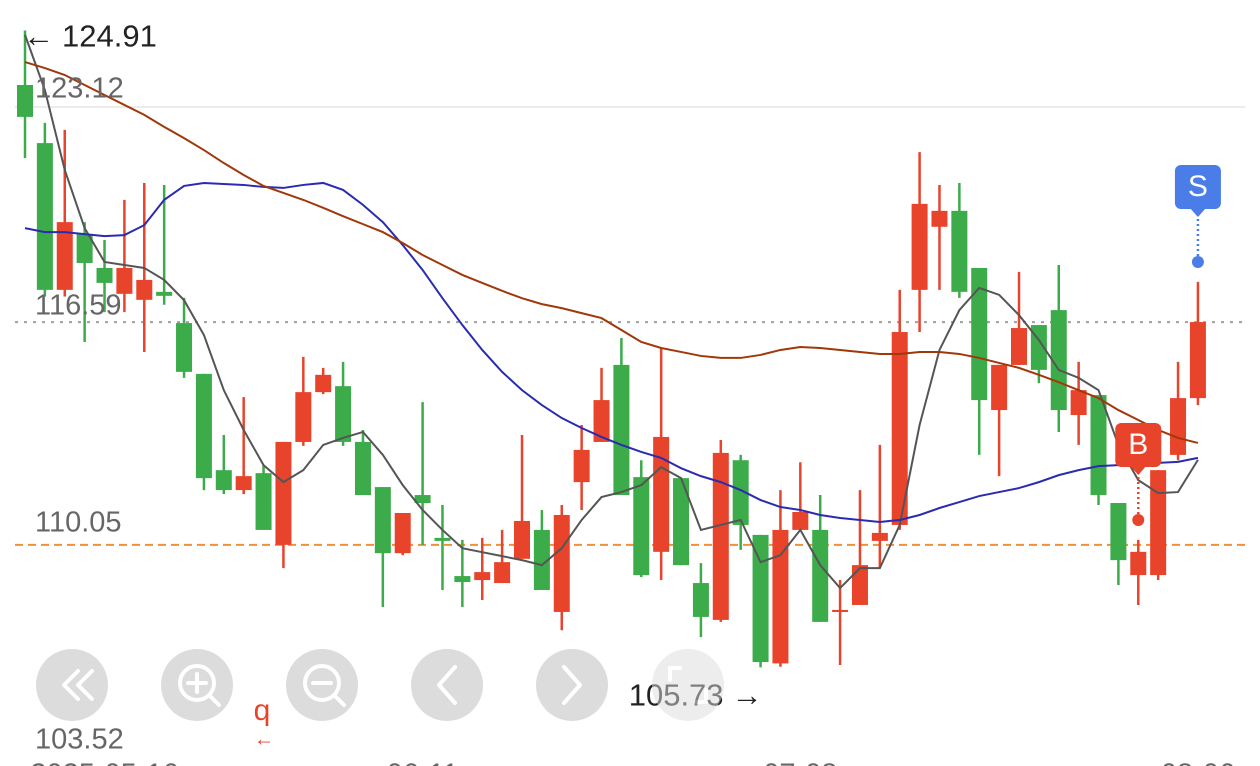  Describe the element at coordinates (380, 685) in the screenshot. I see `toolbar` at that location.